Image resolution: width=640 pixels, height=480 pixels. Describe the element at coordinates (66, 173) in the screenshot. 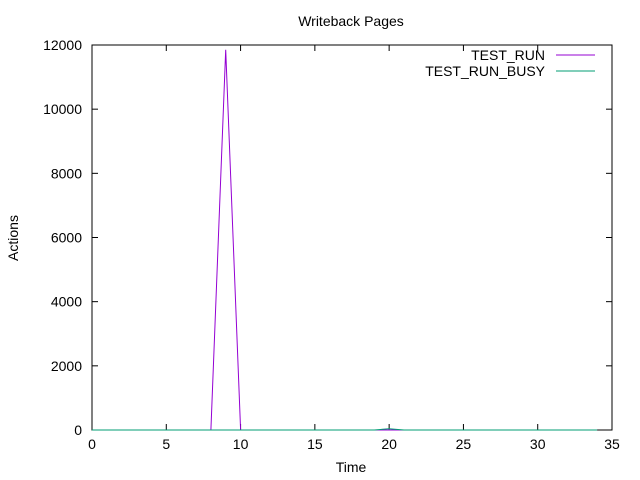

I see `y-tick-label: 8000` at that location.